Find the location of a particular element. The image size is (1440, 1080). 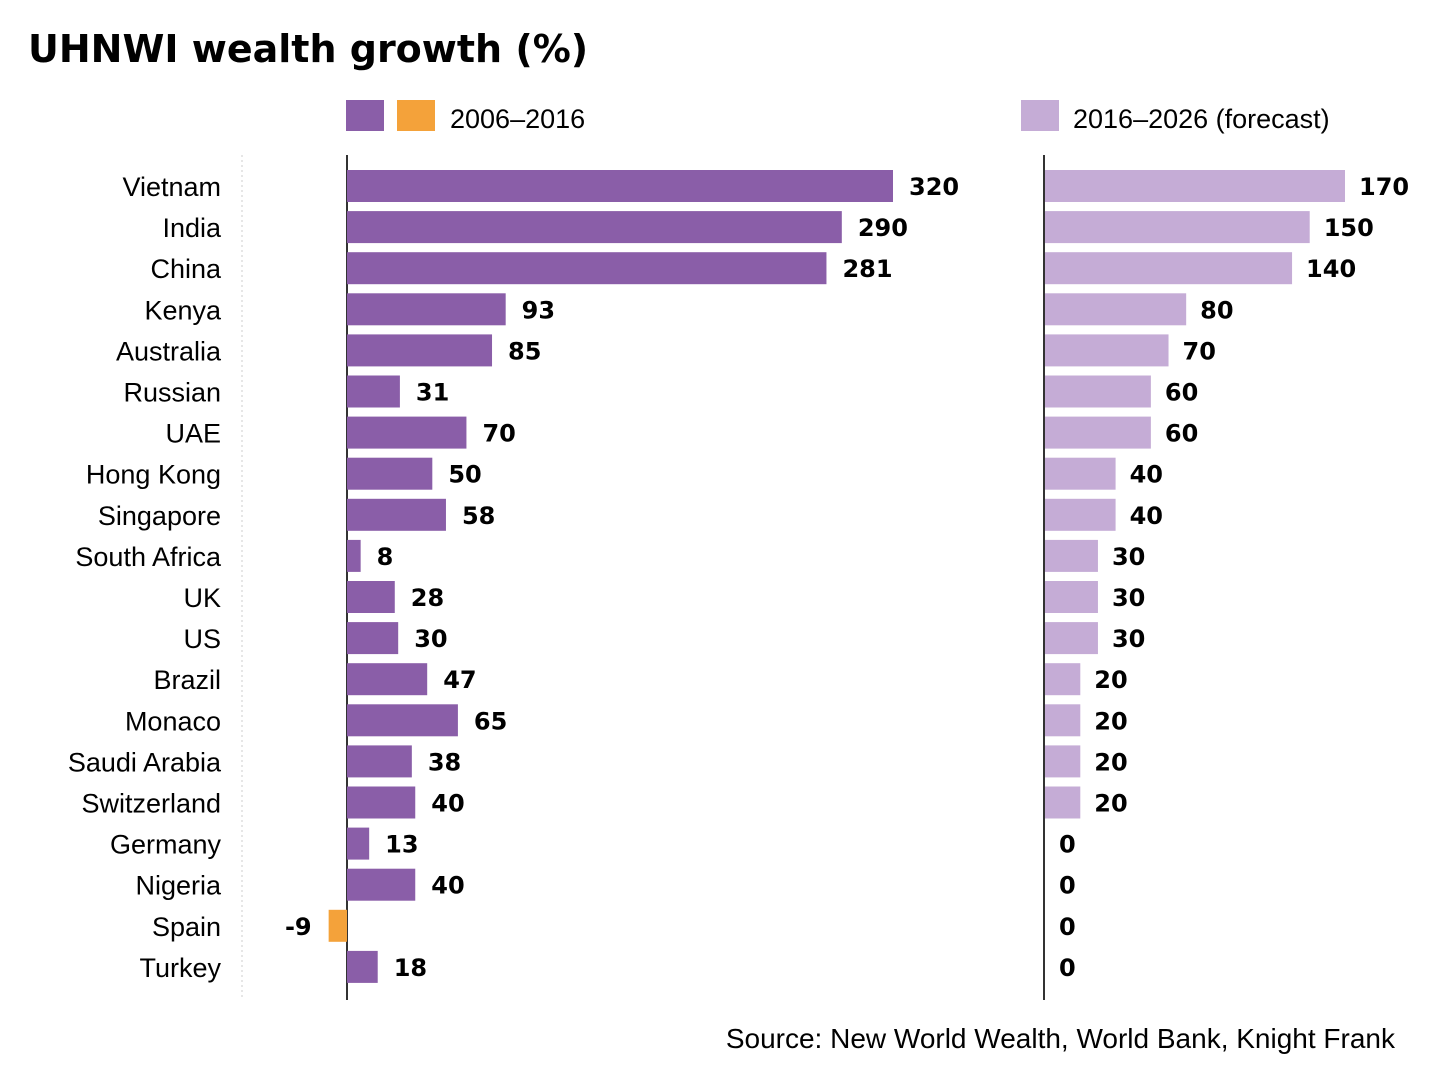

bar-2006-2016-brazil is located at coordinates (387, 679).